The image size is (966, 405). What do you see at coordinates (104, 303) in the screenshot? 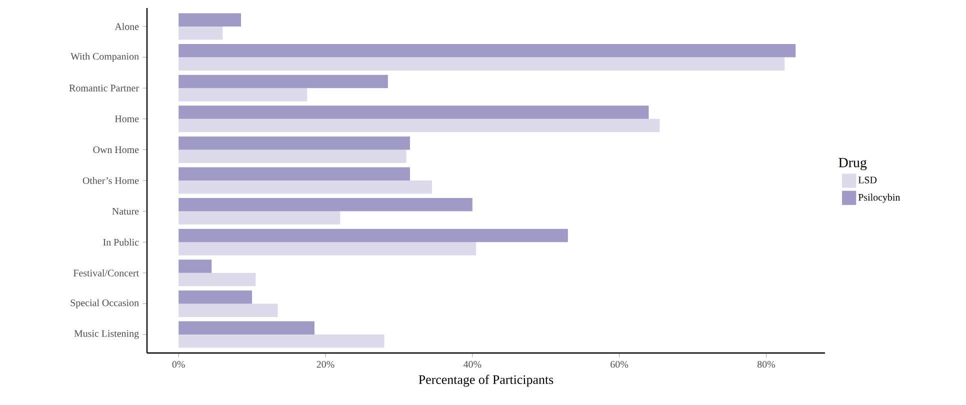
I see `y-tick-label: Special Occasion` at bounding box center [104, 303].